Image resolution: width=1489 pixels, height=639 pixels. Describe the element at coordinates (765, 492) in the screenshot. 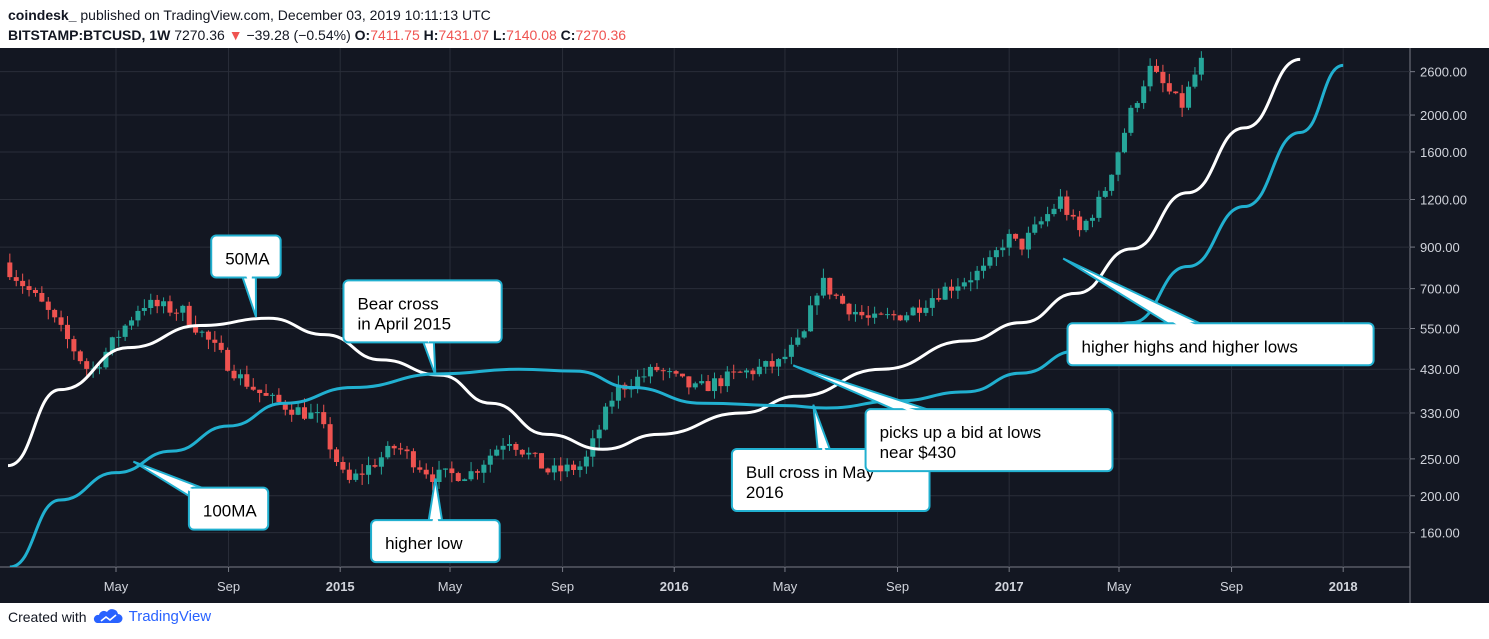

I see `annotation-text: 2016` at that location.